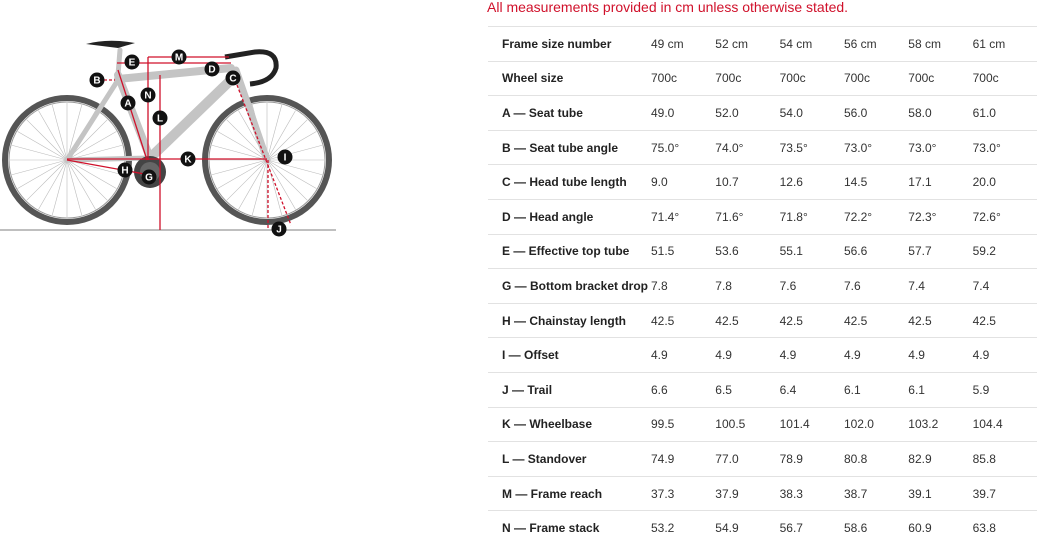  Describe the element at coordinates (762, 527) in the screenshot. I see `table-row: N — Frame stack 53.2 54.9 56.7 58.6 60.9 63.8` at that location.